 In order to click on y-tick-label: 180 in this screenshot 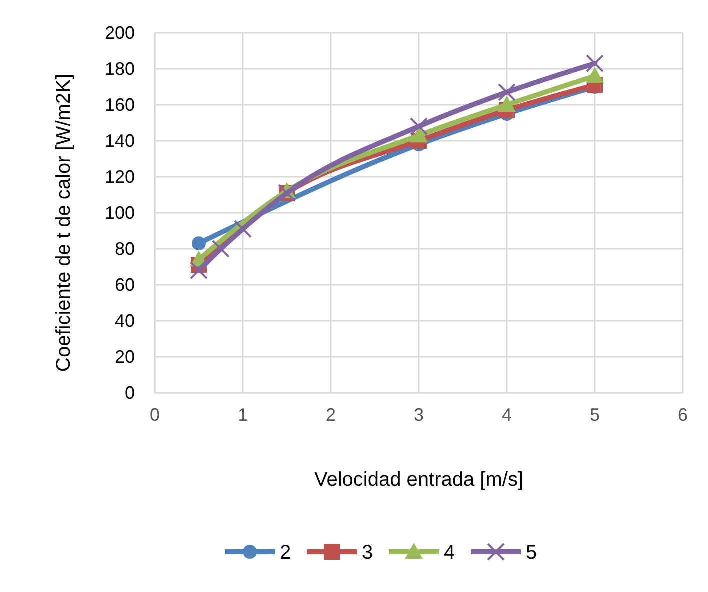, I will do `click(119, 69)`.